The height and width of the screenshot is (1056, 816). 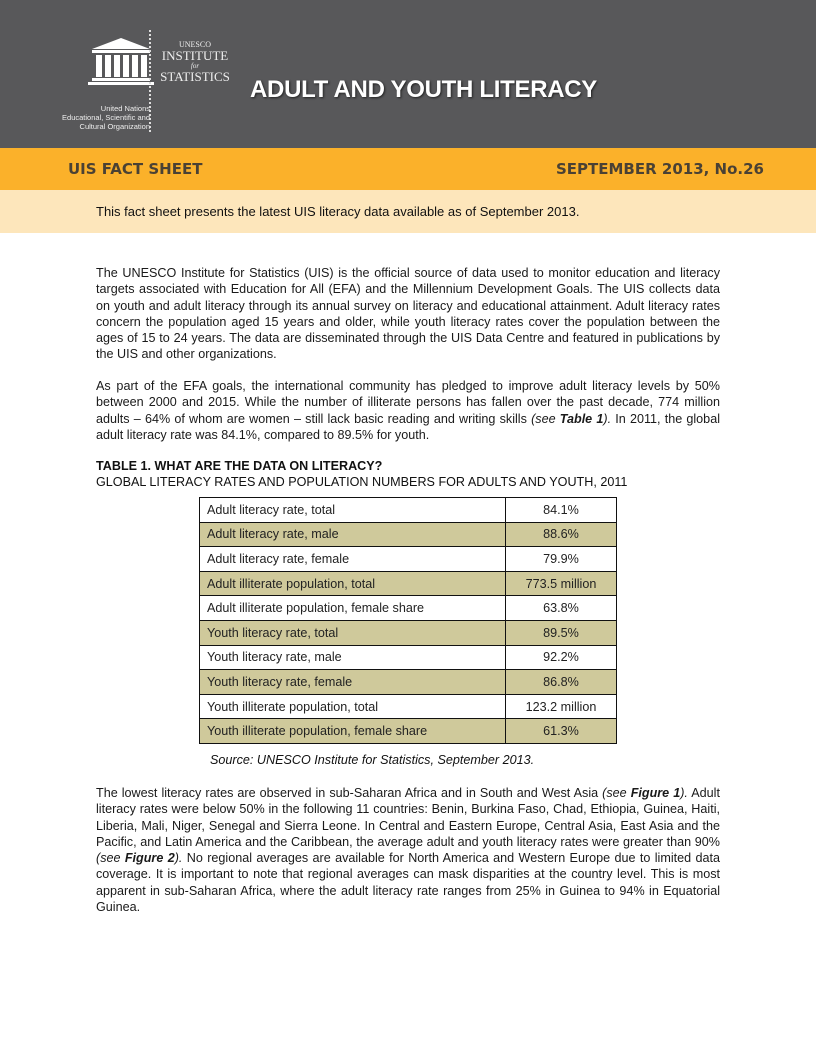 What do you see at coordinates (561, 632) in the screenshot?
I see `row-value: 89.5%` at bounding box center [561, 632].